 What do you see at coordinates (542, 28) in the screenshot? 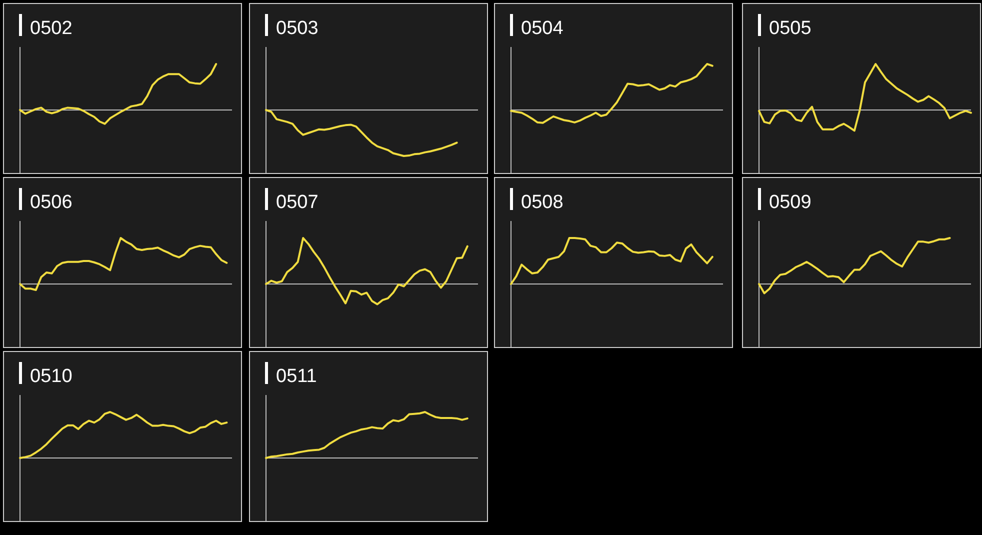
I see `chart-title: 0504` at bounding box center [542, 28].